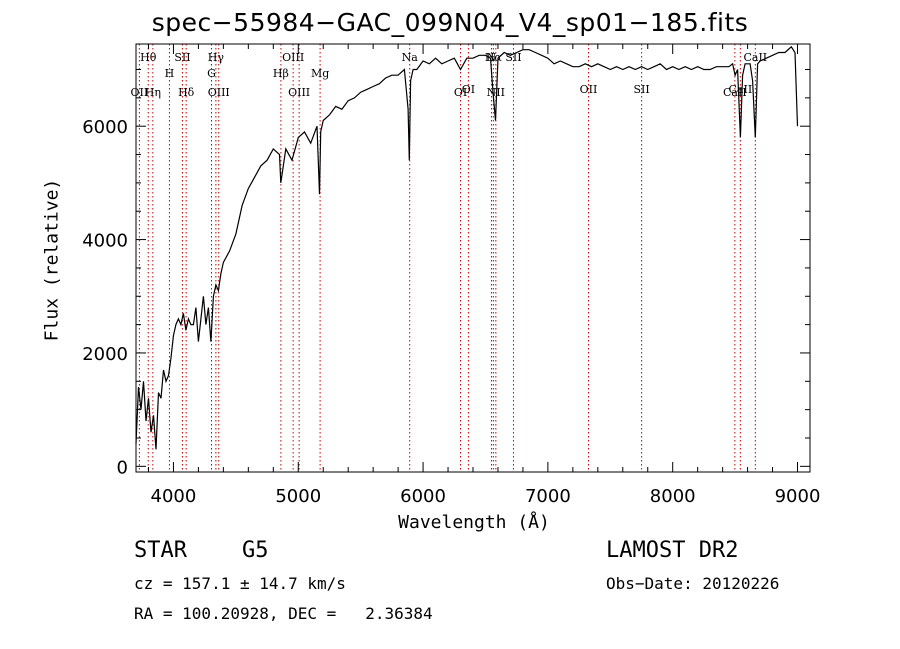 The image size is (900, 649). I want to click on line-marker-label: Mg, so click(320, 73).